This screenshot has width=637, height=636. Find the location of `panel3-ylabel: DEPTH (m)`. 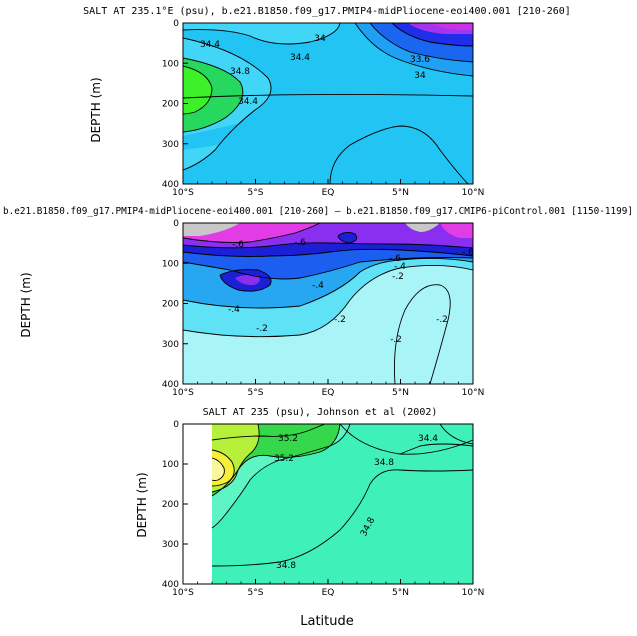

panel3-ylabel: DEPTH (m) is located at coordinates (142, 504).